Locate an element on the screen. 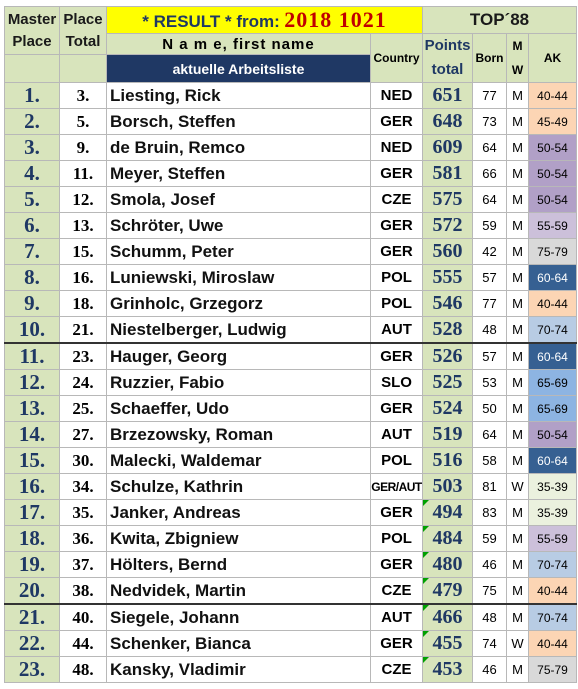  country-cell: POL is located at coordinates (396, 277).